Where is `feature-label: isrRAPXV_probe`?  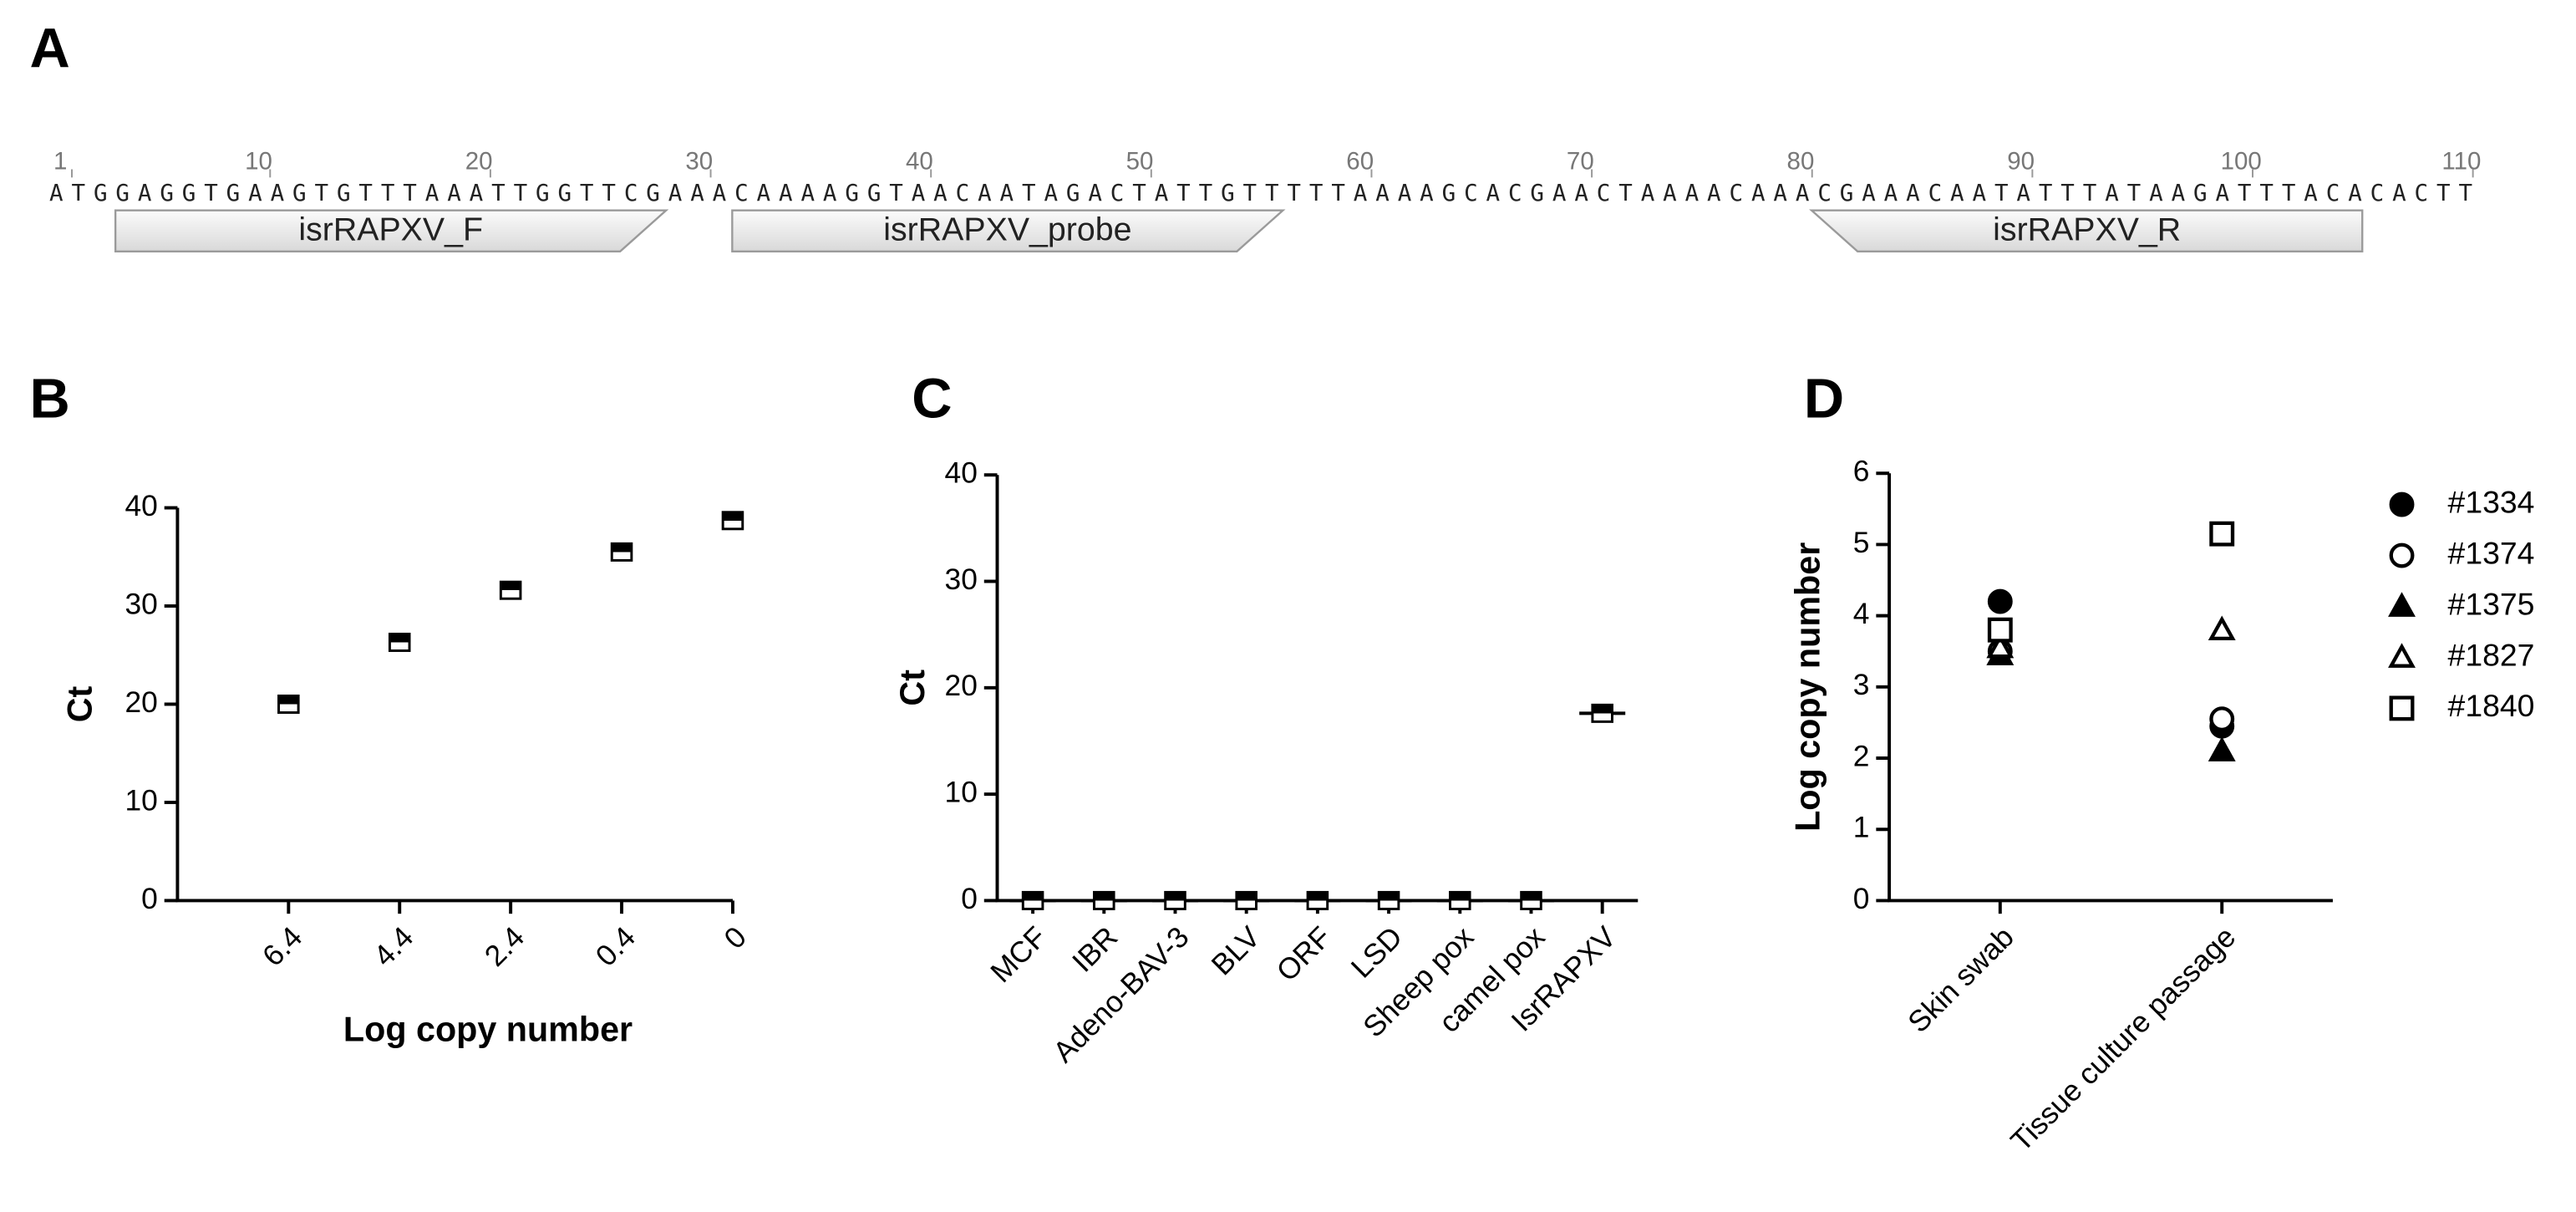 feature-label: isrRAPXV_probe is located at coordinates (1007, 230).